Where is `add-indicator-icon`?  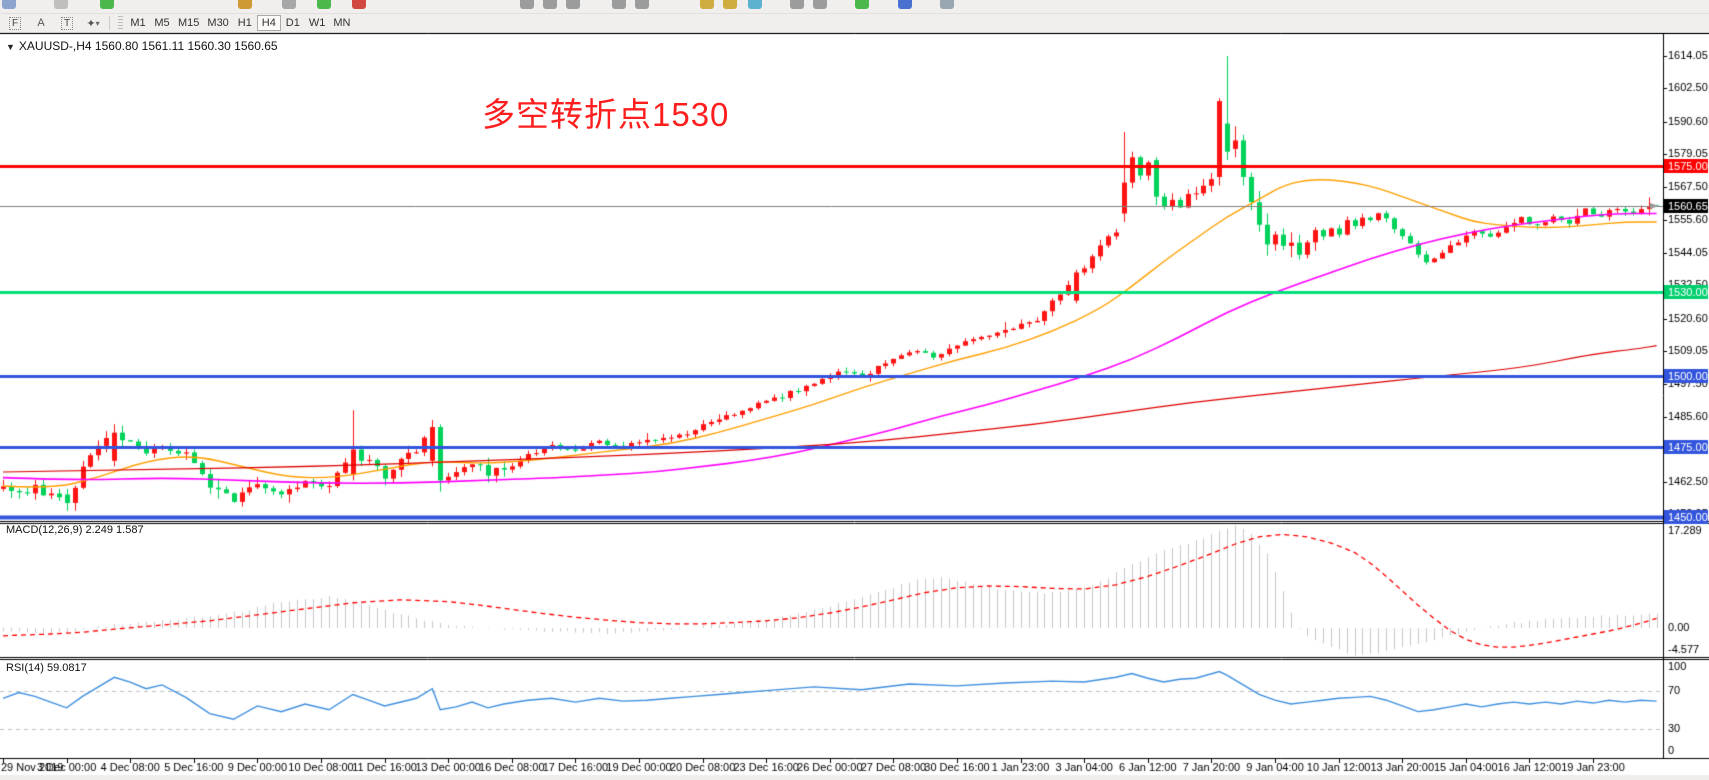 add-indicator-icon is located at coordinates (862, 4).